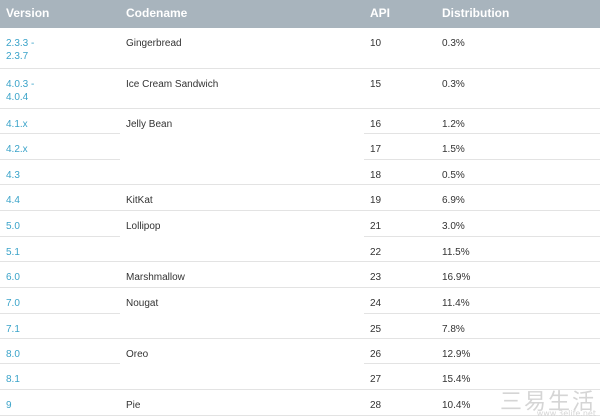  I want to click on distribution-cell: 0.5%, so click(453, 175).